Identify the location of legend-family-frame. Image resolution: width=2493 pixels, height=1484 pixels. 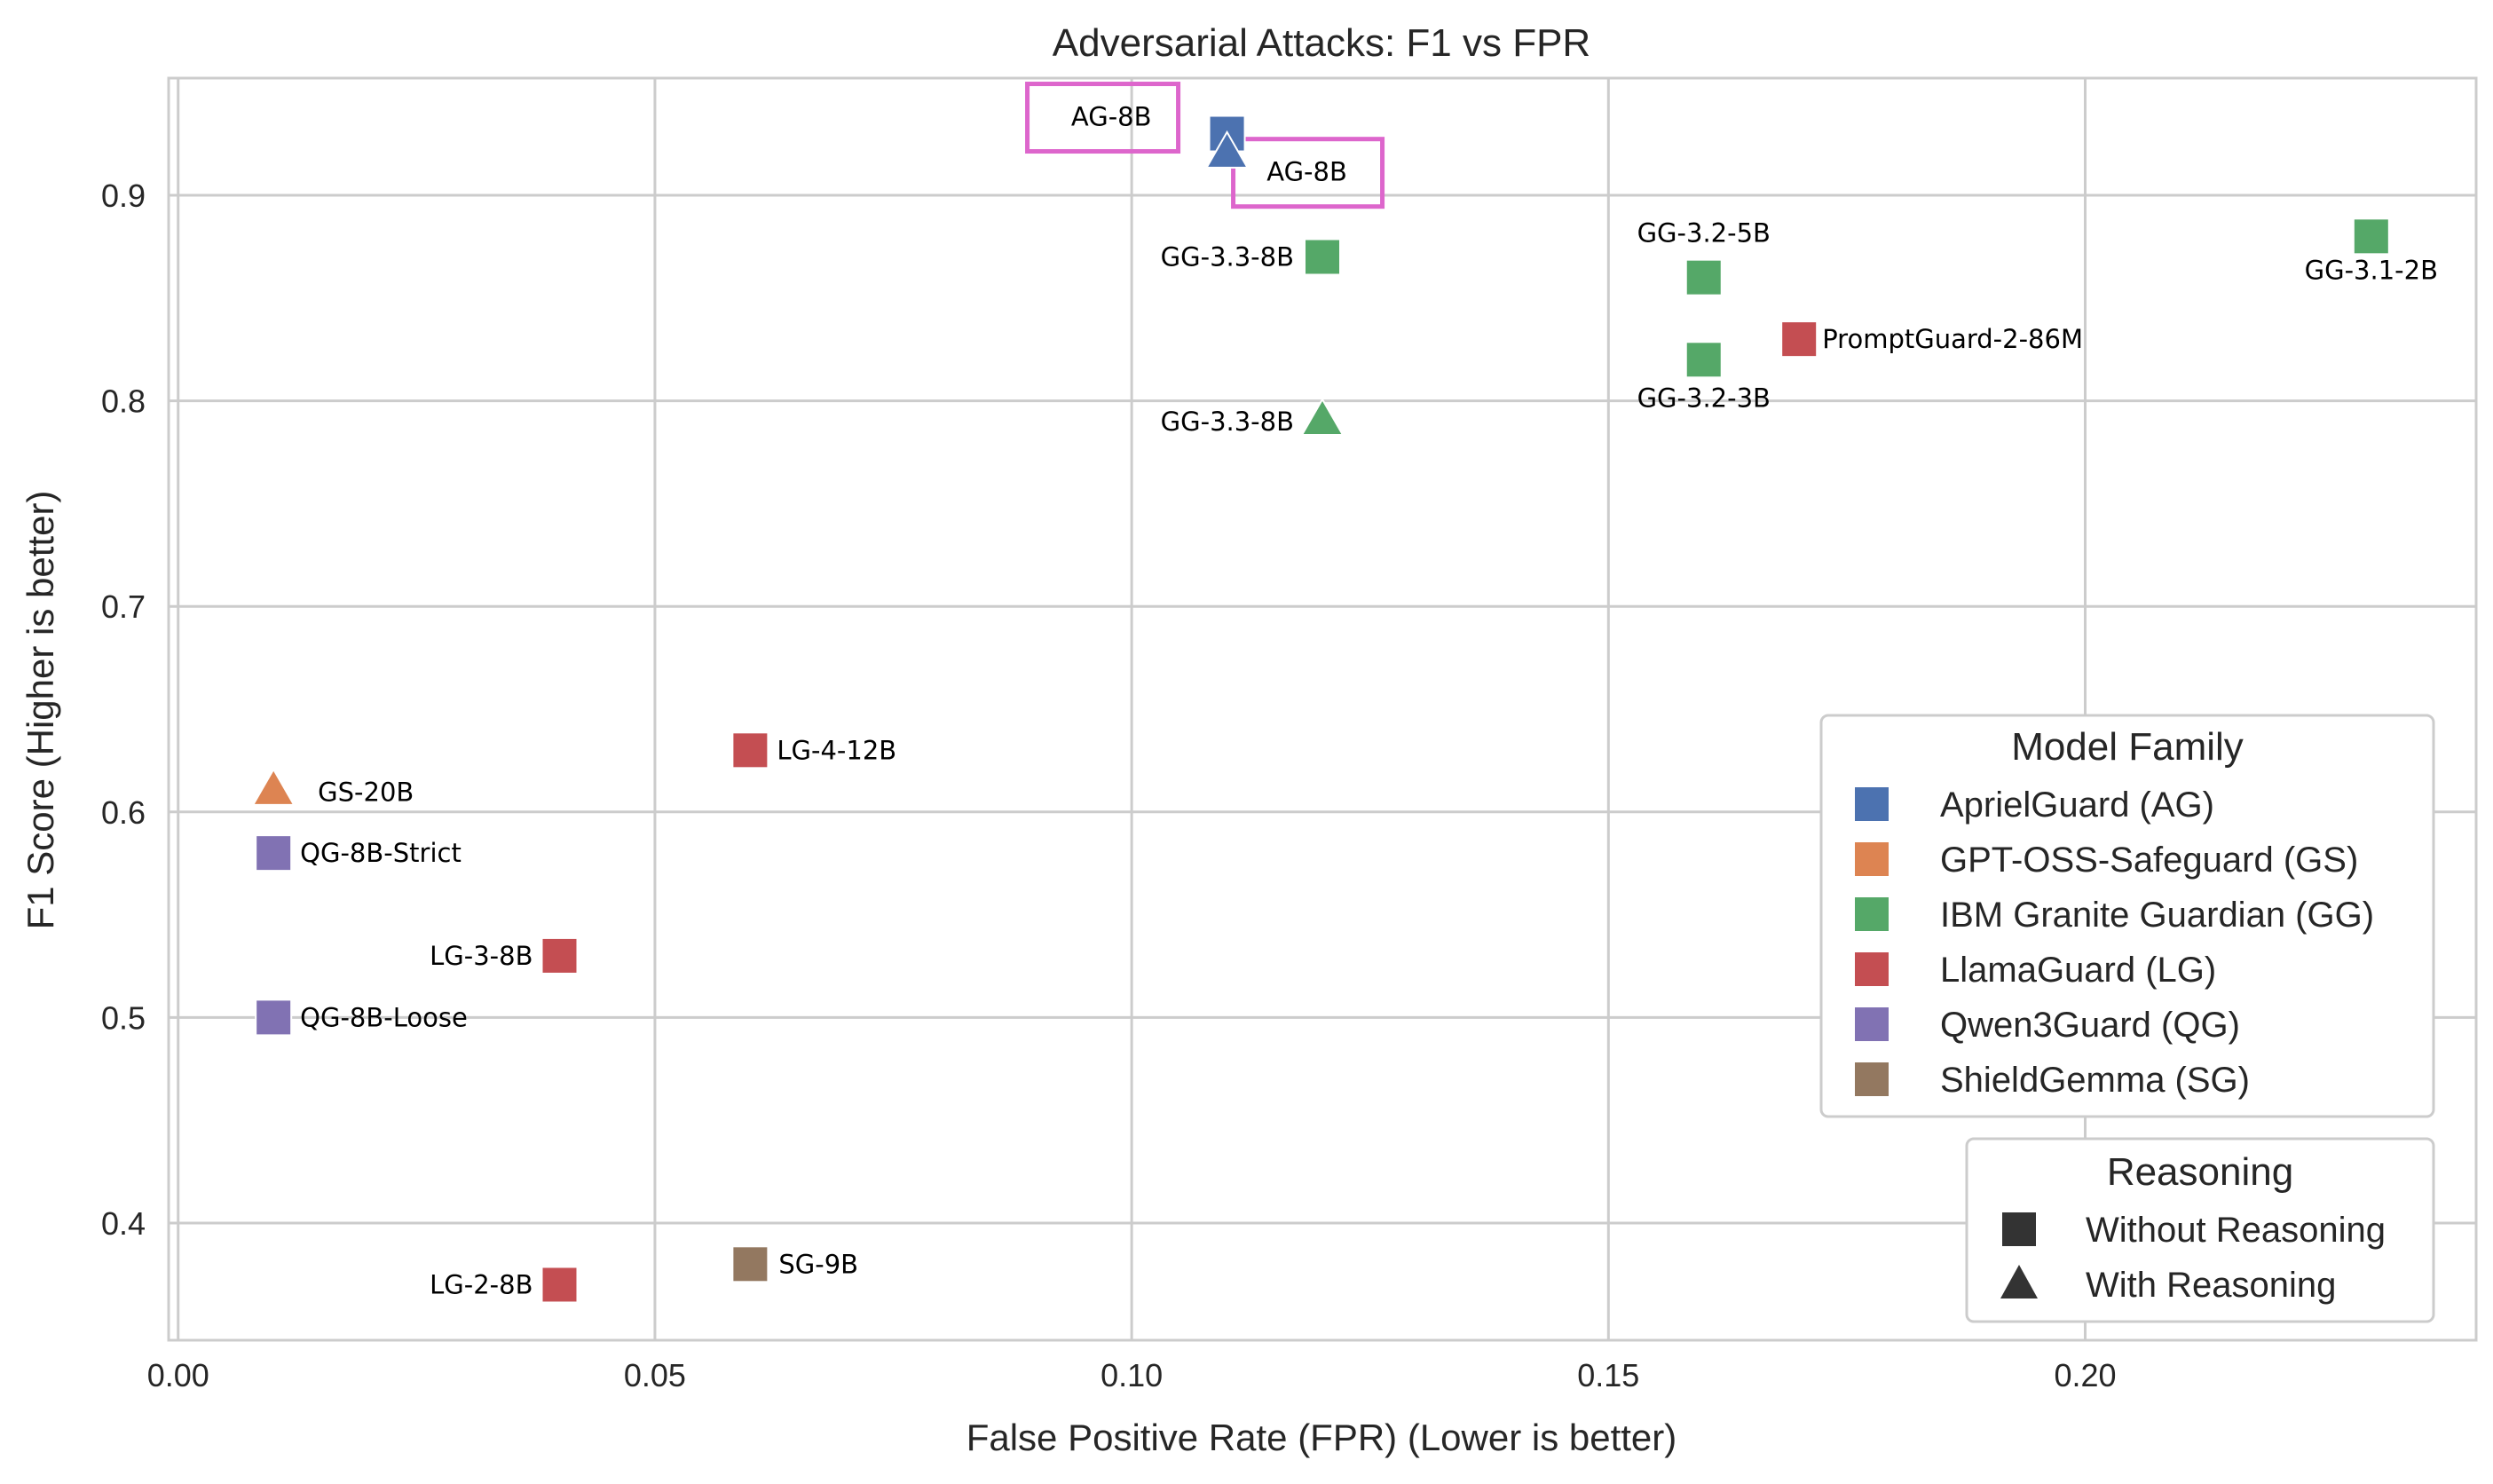
(2127, 916).